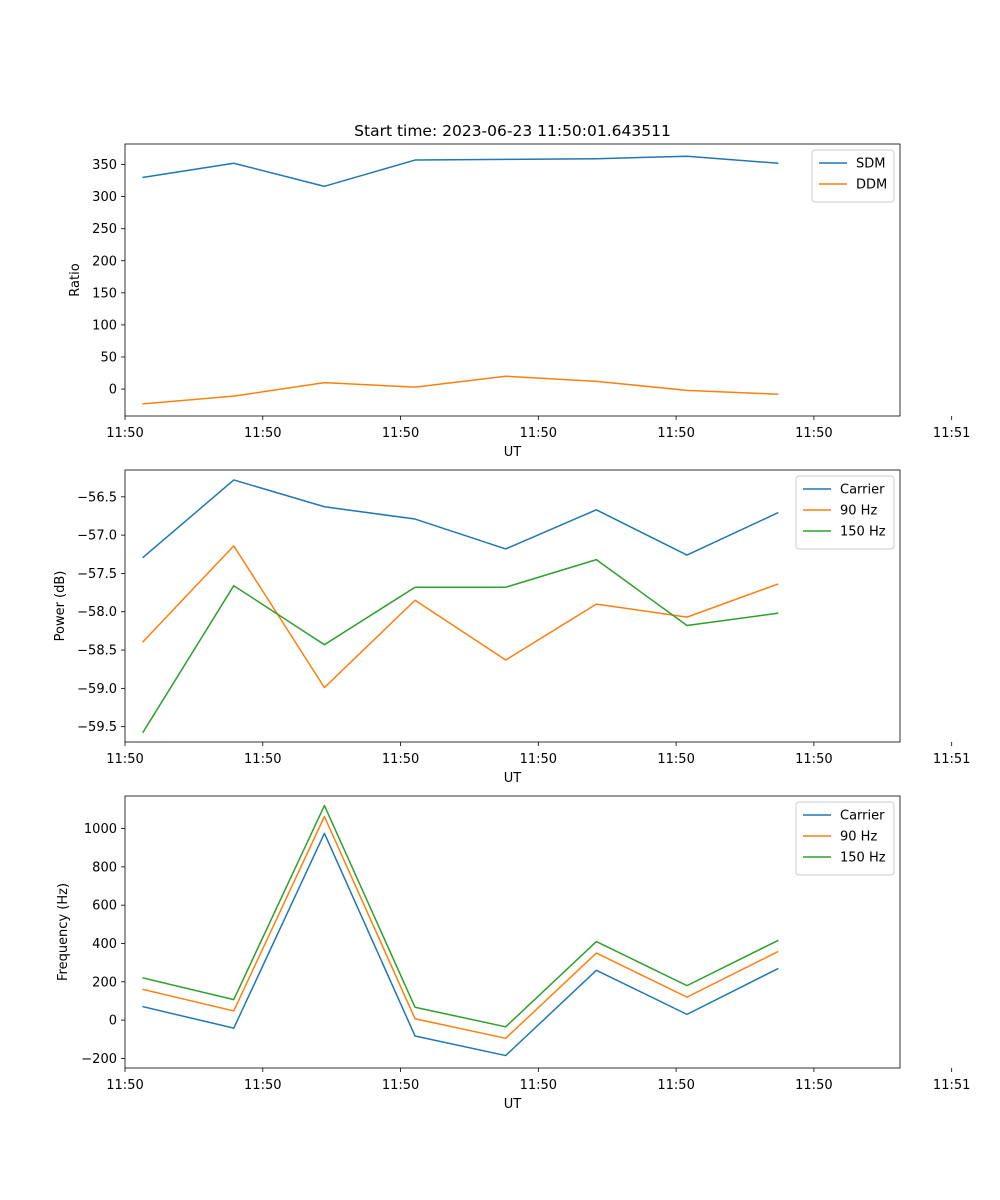 This screenshot has width=1000, height=1200. Describe the element at coordinates (104, 165) in the screenshot. I see `y-tick-label: 350` at that location.